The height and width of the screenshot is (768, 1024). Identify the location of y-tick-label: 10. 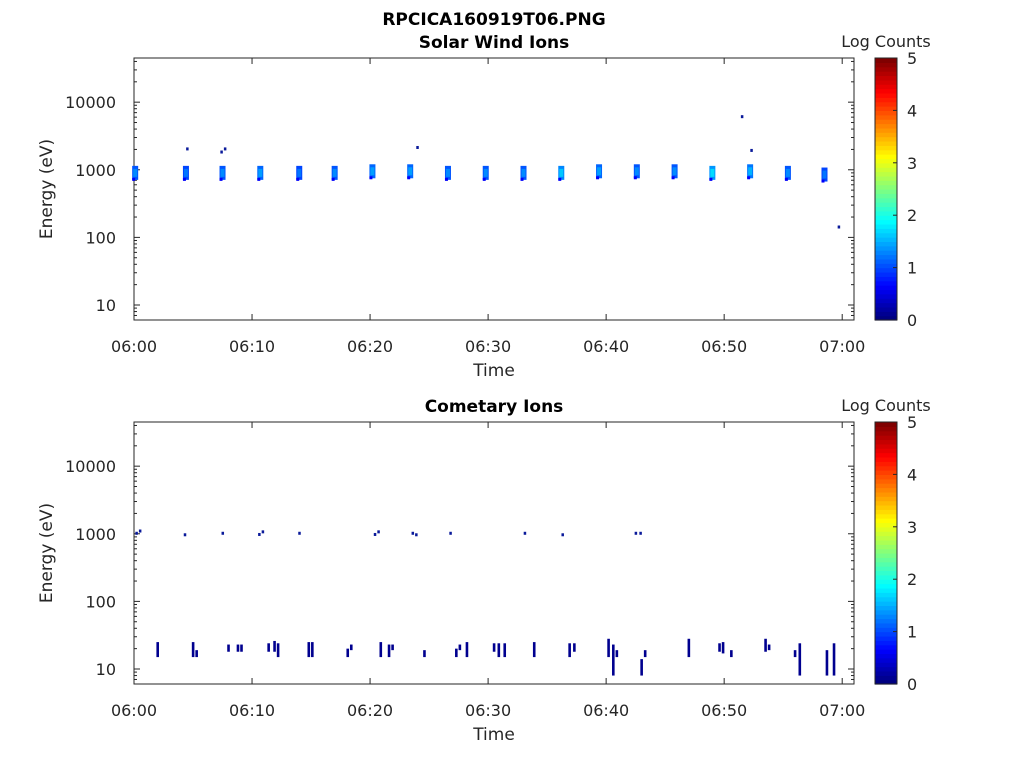
(106, 305).